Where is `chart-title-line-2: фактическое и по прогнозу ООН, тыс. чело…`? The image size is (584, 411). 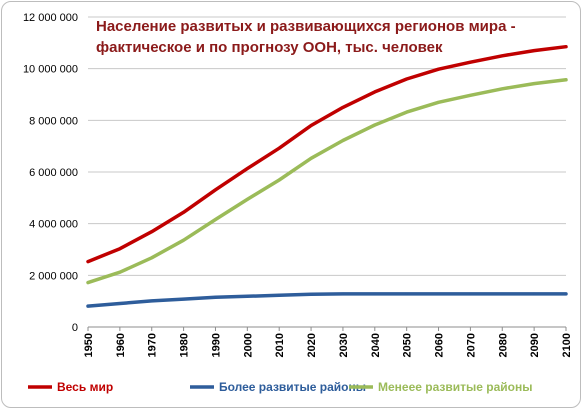 chart-title-line-2: фактическое и по прогнозу ООН, тыс. чело… is located at coordinates (269, 47).